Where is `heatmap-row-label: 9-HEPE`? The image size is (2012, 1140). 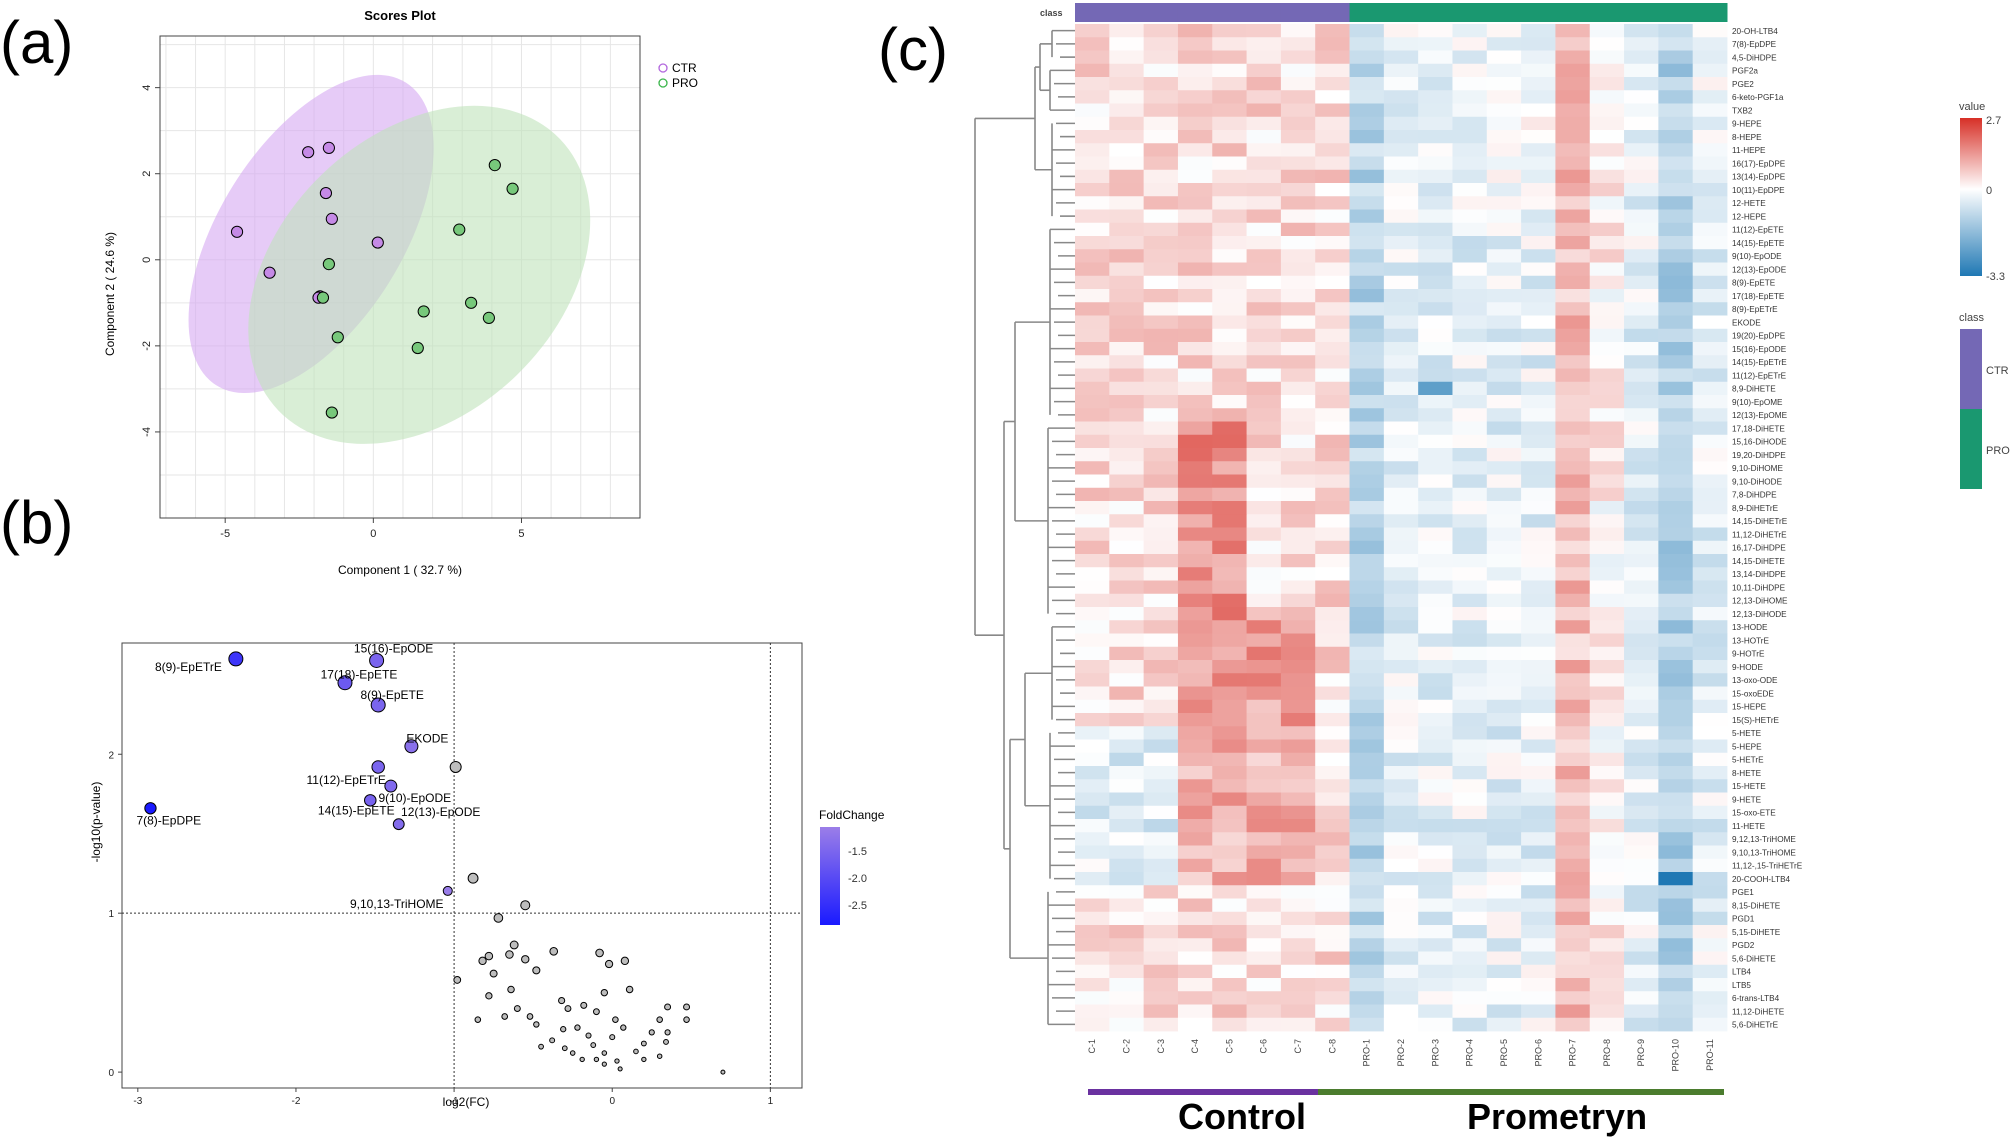 heatmap-row-label: 9-HEPE is located at coordinates (1747, 124).